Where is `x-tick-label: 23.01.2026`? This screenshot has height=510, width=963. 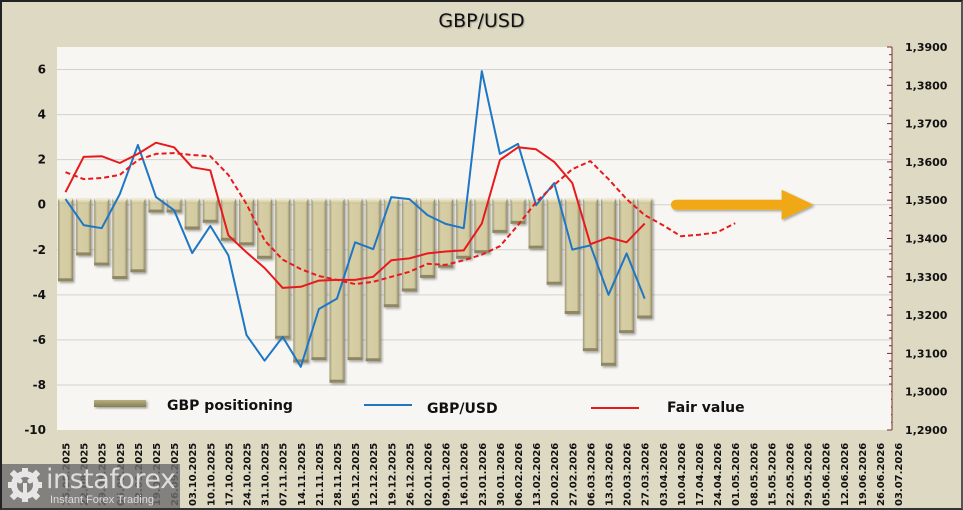
x-tick-label: 23.01.2026 is located at coordinates (483, 474).